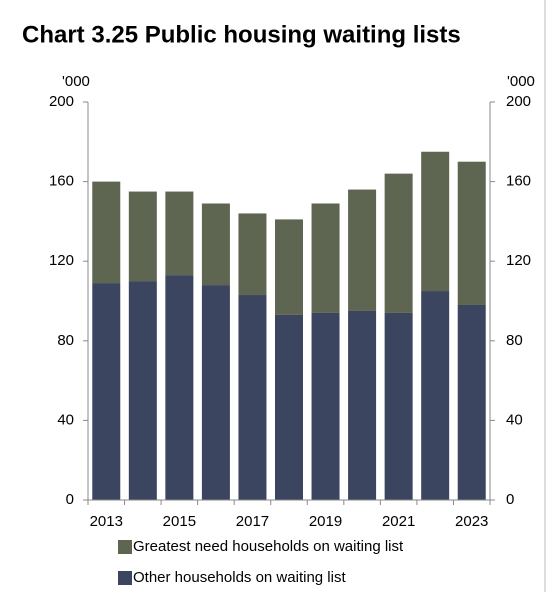  Describe the element at coordinates (179, 521) in the screenshot. I see `x-tick-label: 2015` at that location.